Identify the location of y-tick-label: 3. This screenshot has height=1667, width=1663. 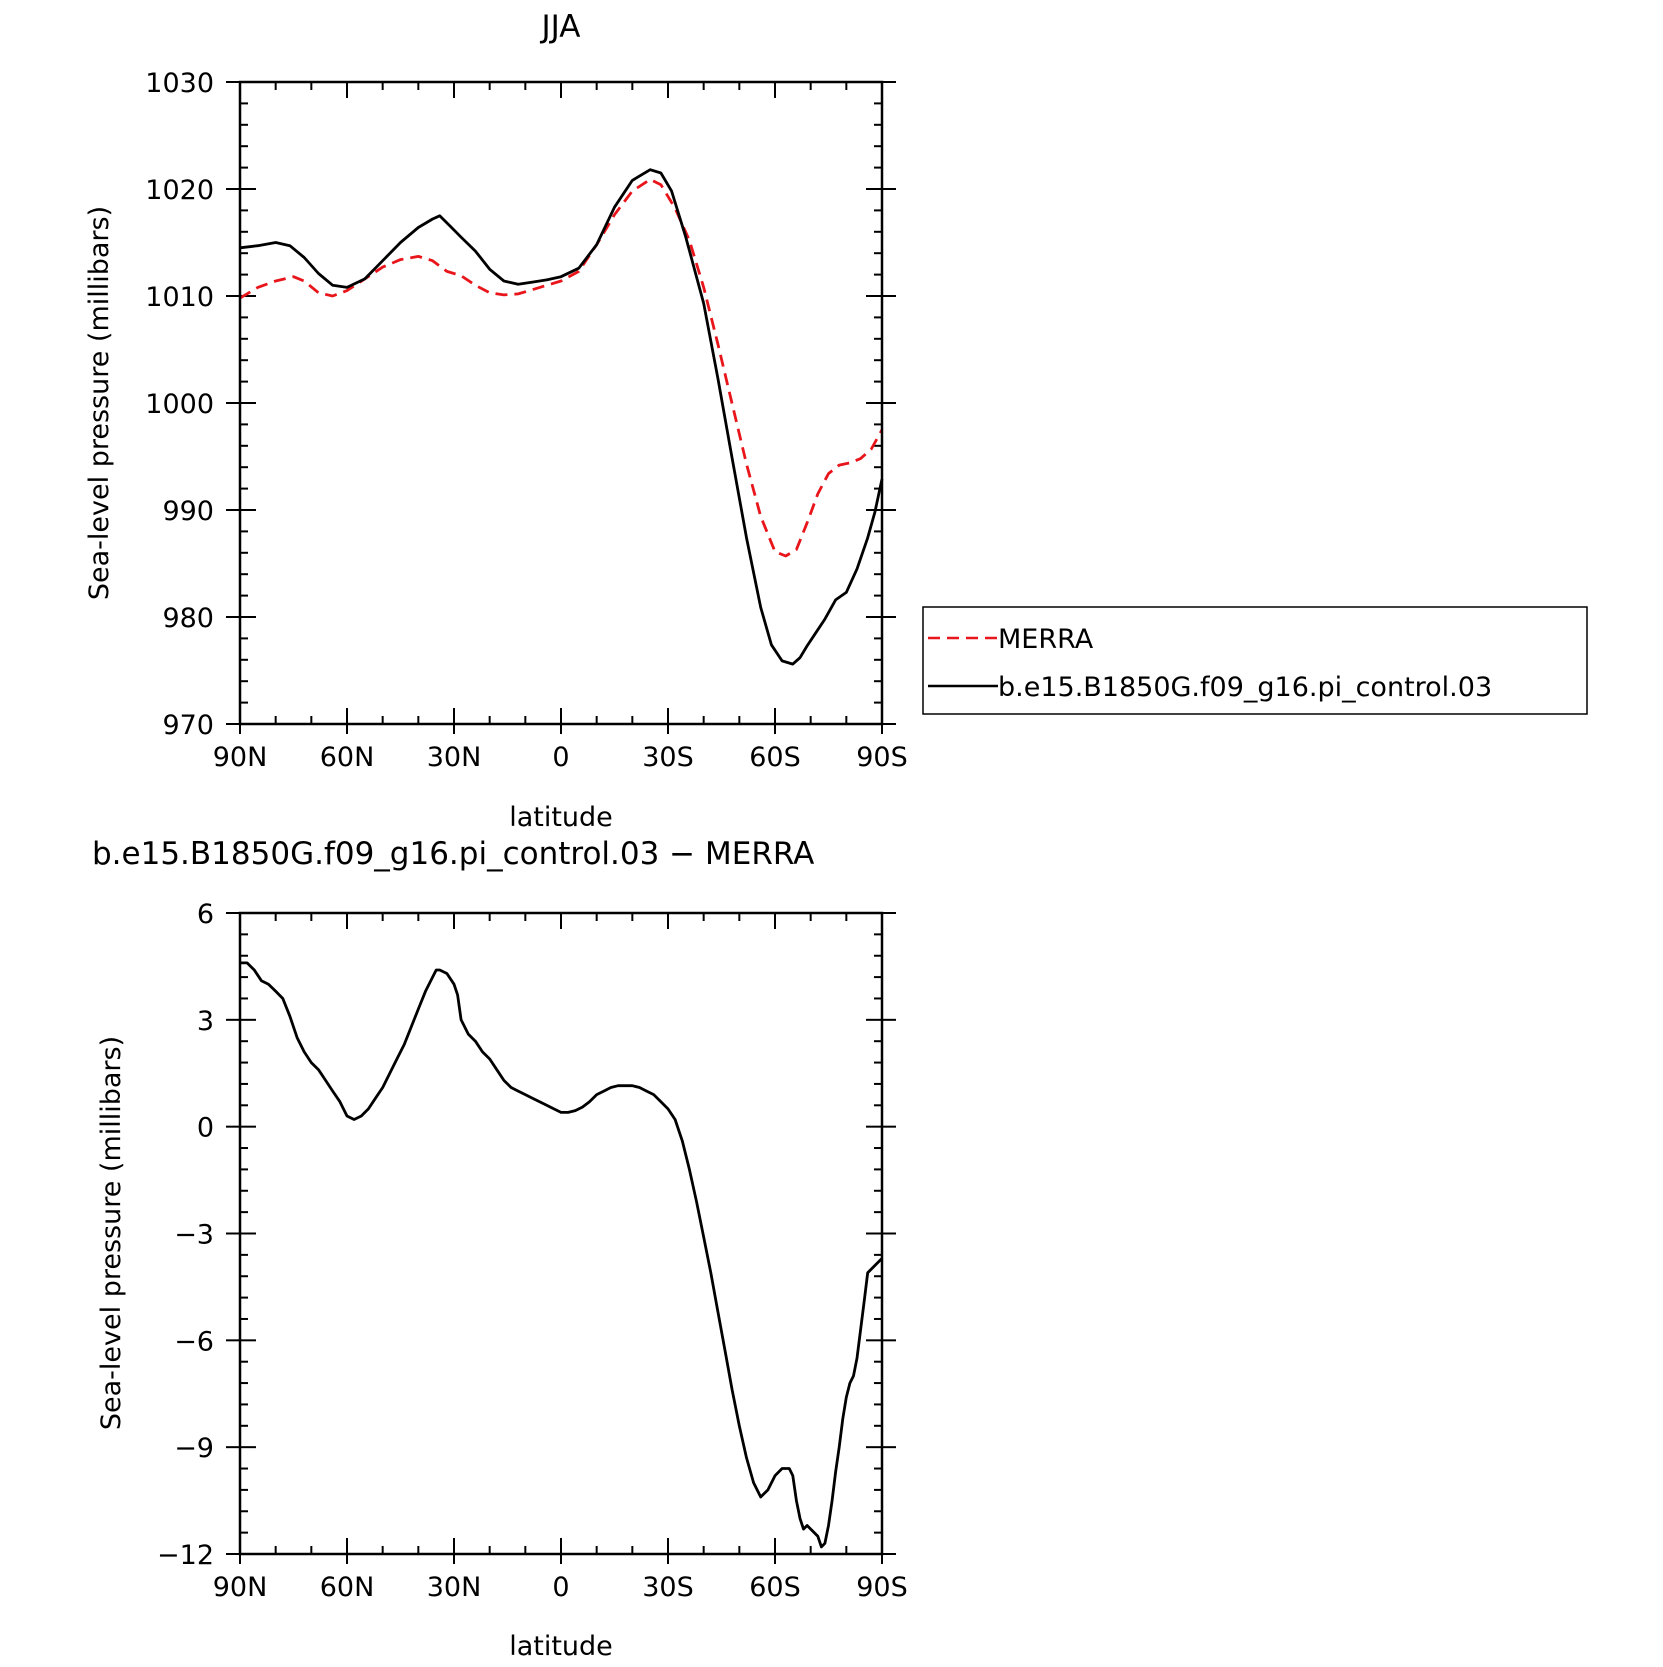
(205, 1021).